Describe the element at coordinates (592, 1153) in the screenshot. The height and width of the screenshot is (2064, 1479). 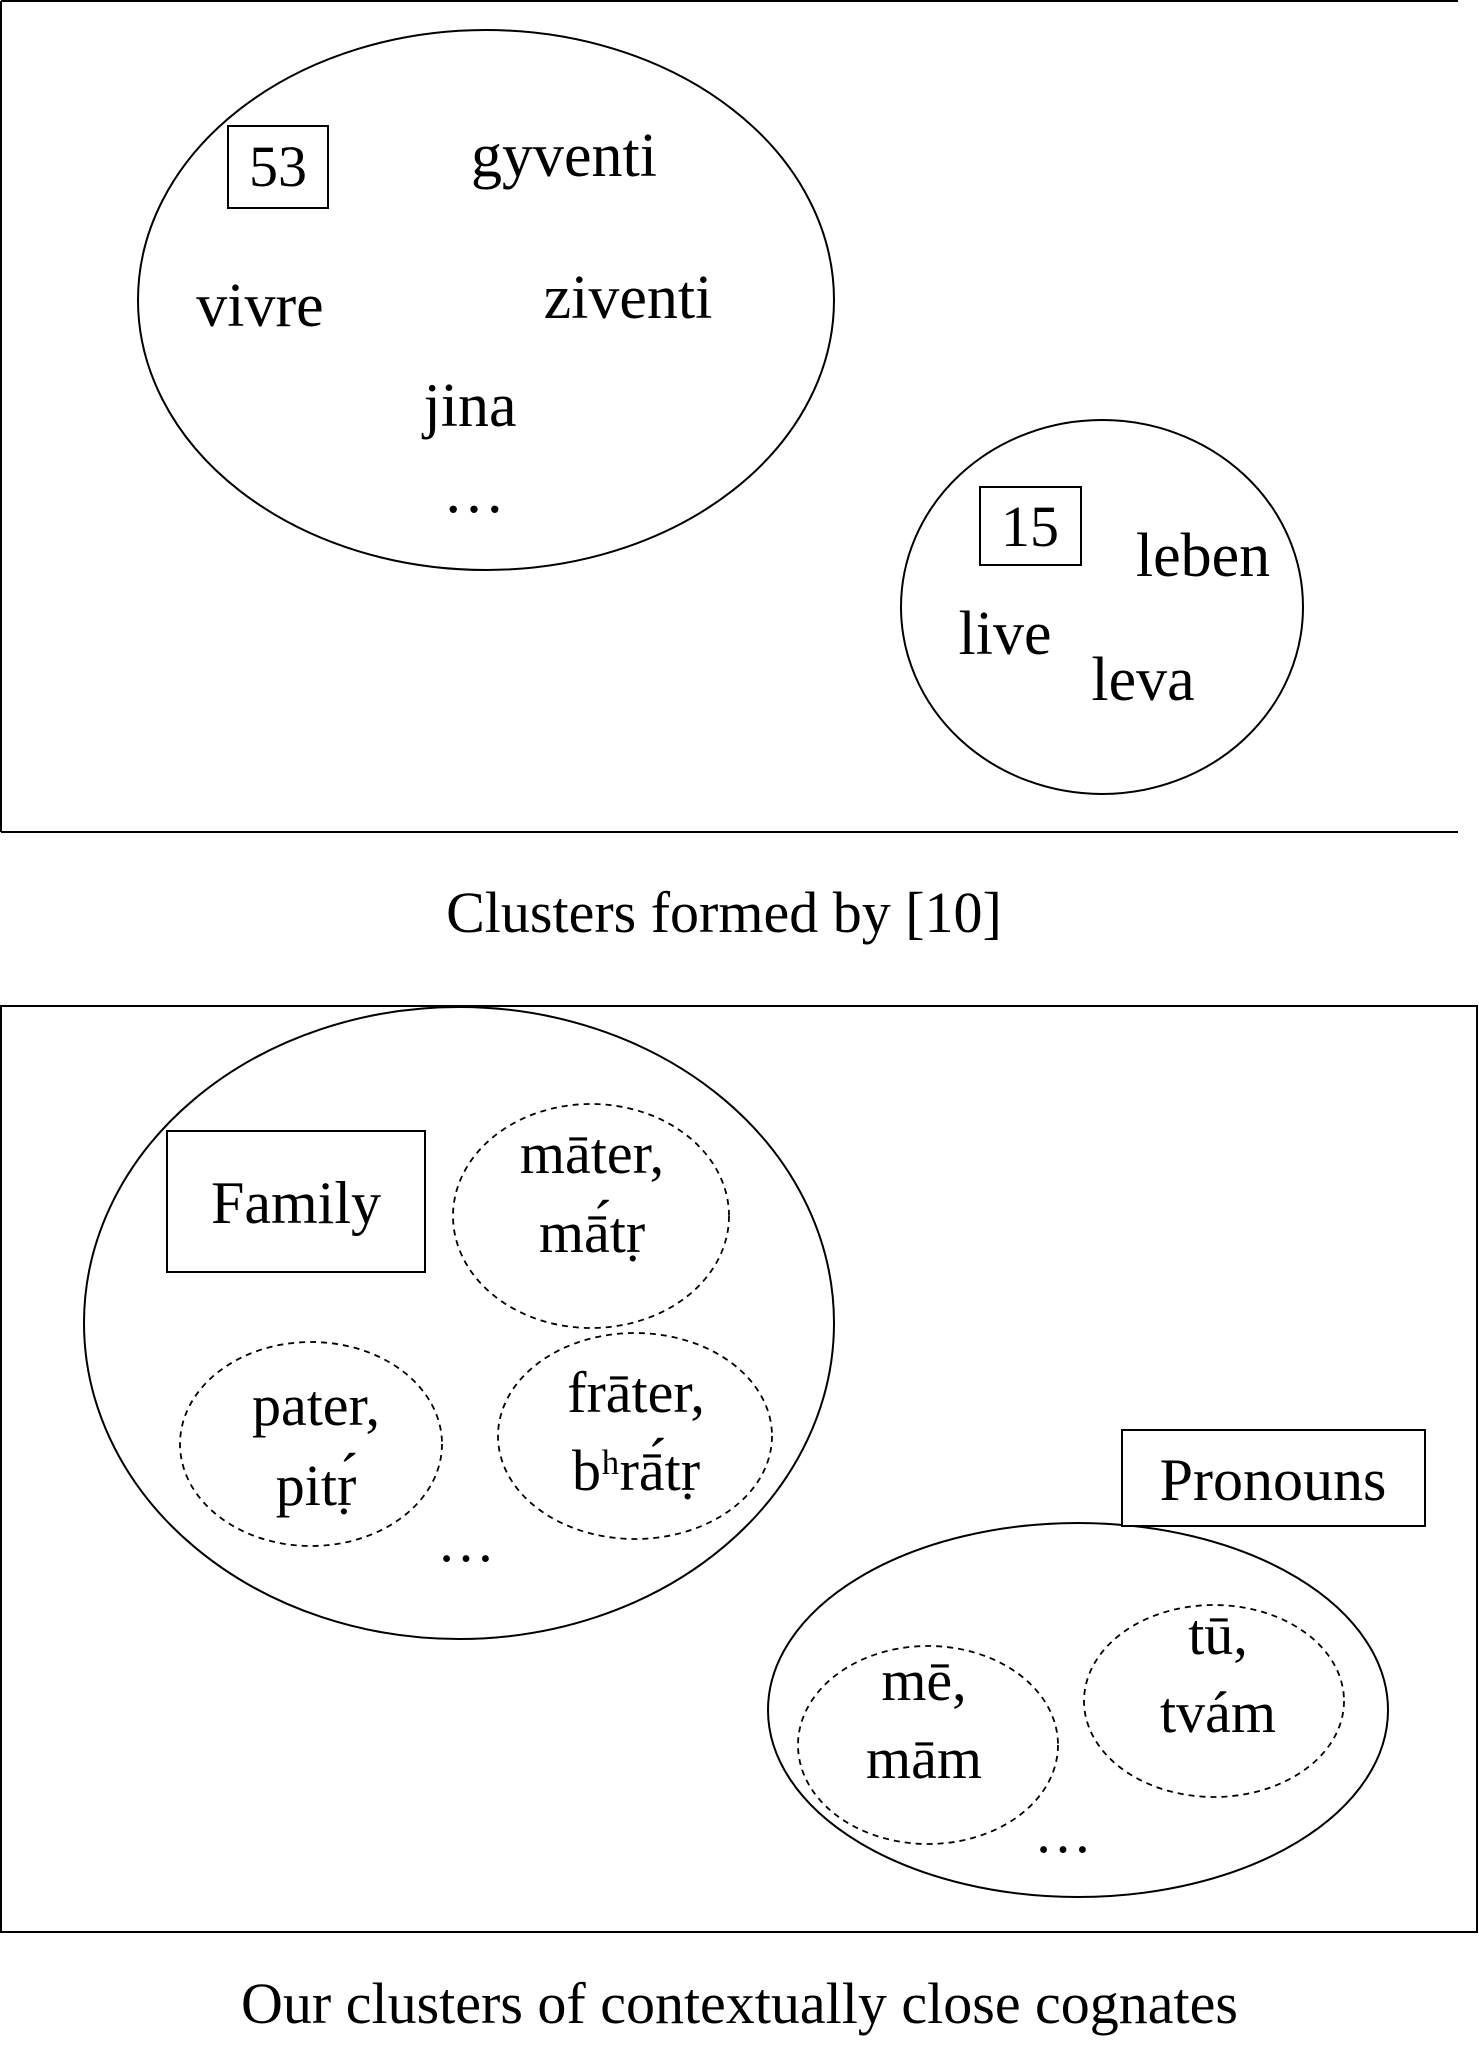
I see `mater-word-1: māter,` at that location.